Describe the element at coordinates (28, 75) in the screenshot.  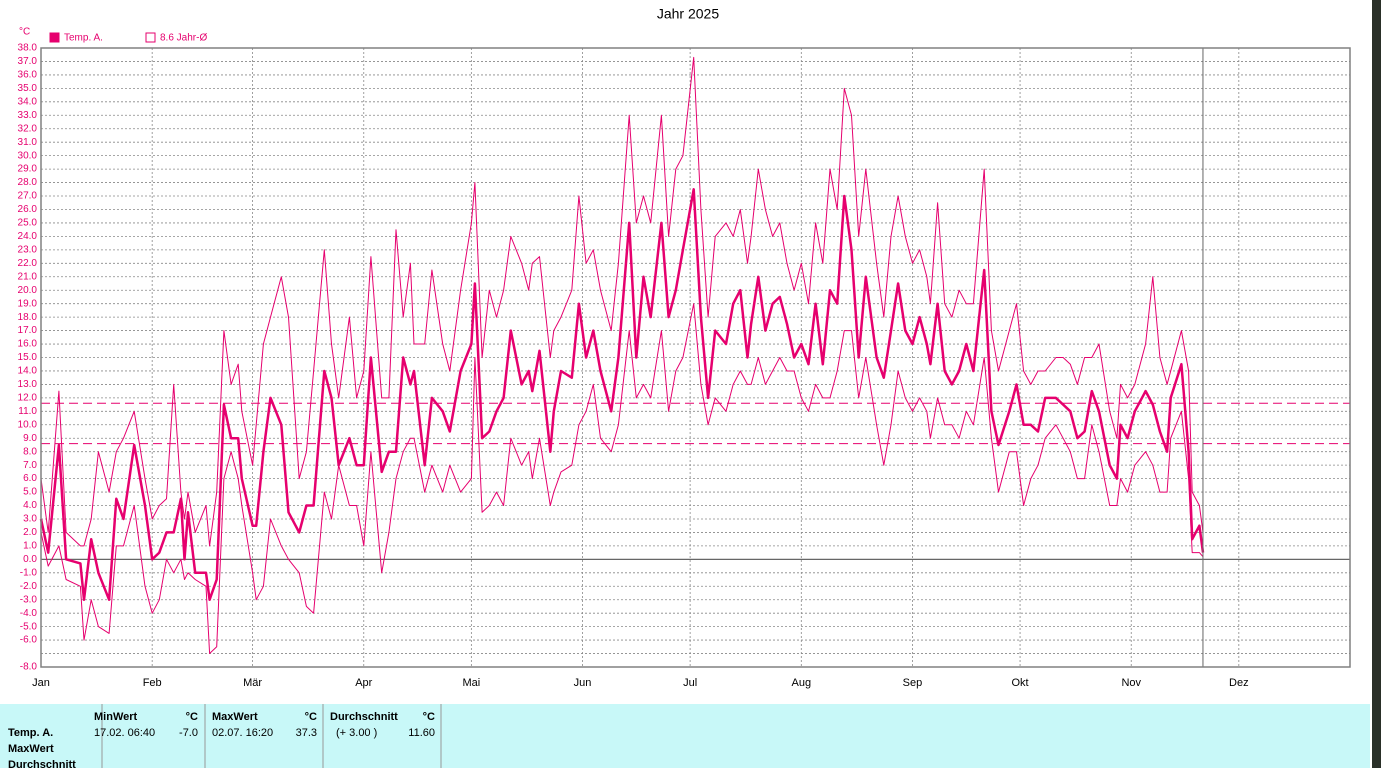
I see `y-tick-label: 36.0` at that location.